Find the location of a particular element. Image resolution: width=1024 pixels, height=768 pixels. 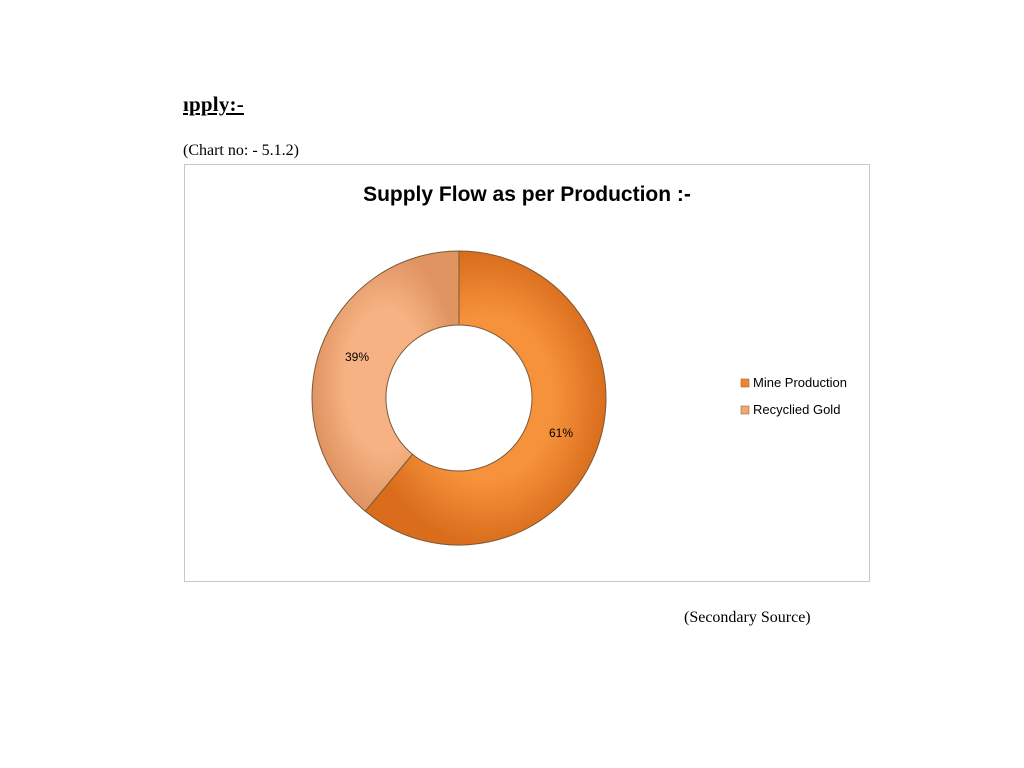

legend-label: Recyclied Gold is located at coordinates (796, 409).